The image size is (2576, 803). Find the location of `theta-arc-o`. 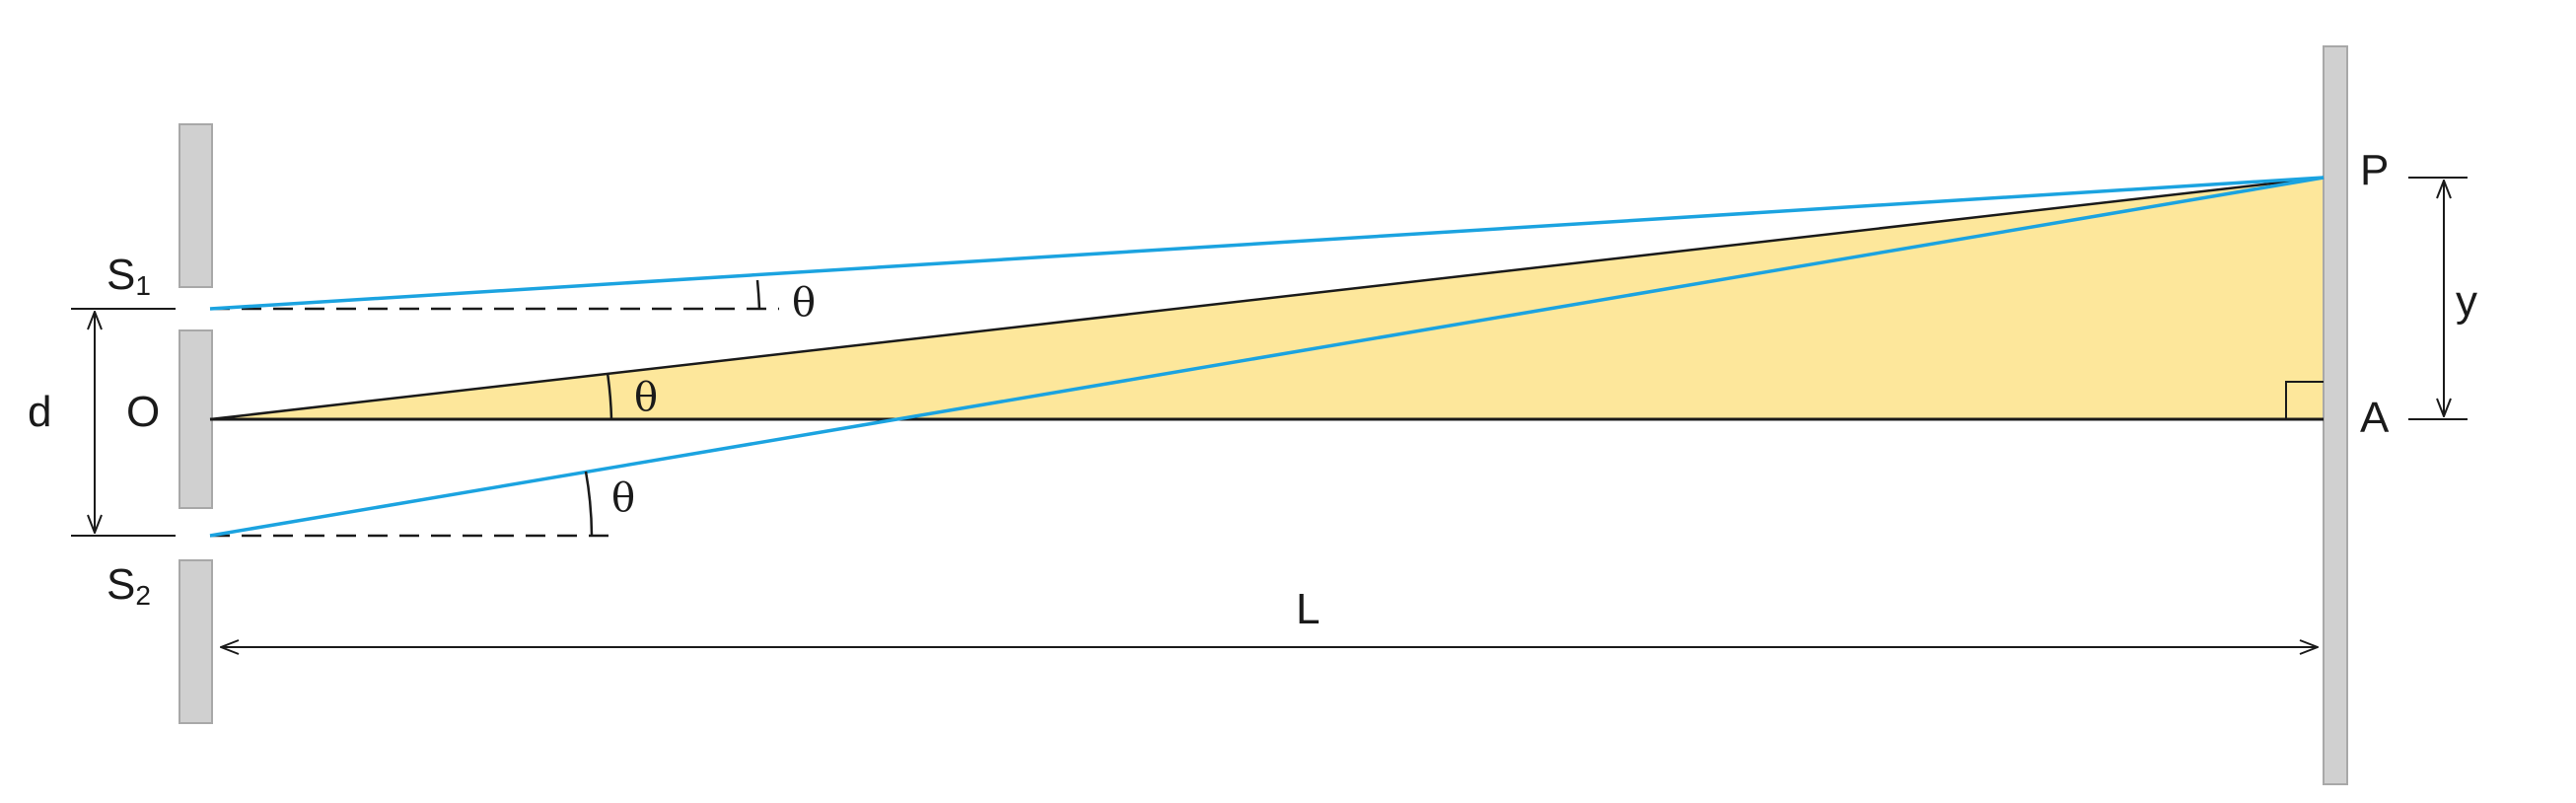

theta-arc-o is located at coordinates (609, 396).